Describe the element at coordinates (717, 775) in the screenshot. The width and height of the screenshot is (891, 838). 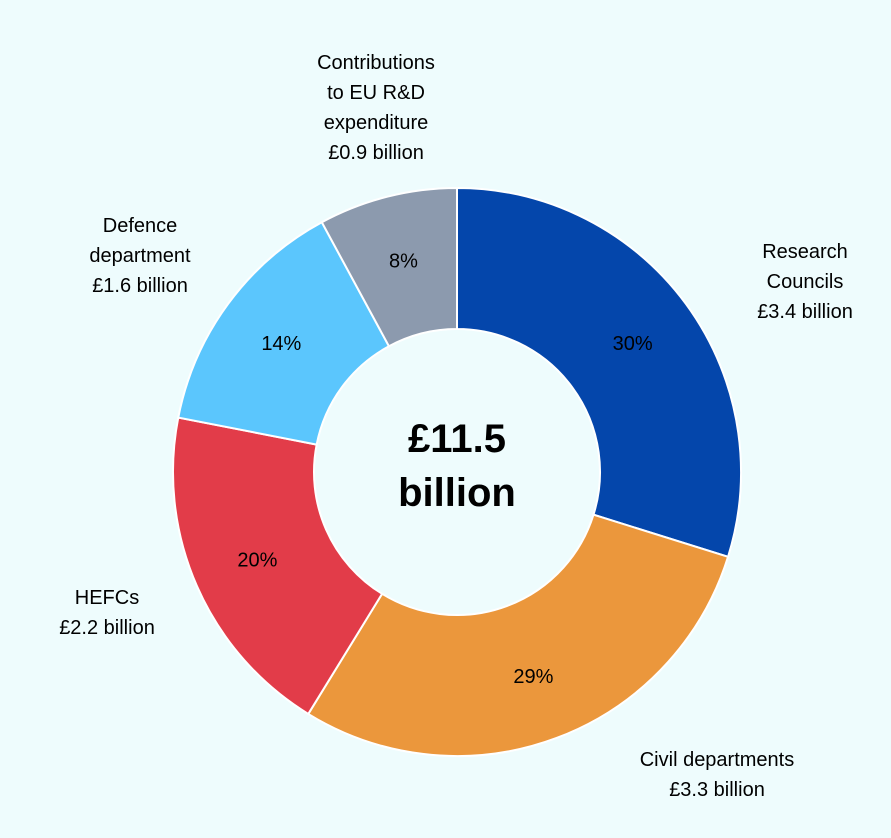
I see `category-label-civil-departments: Civil departments £3.3 billion` at that location.